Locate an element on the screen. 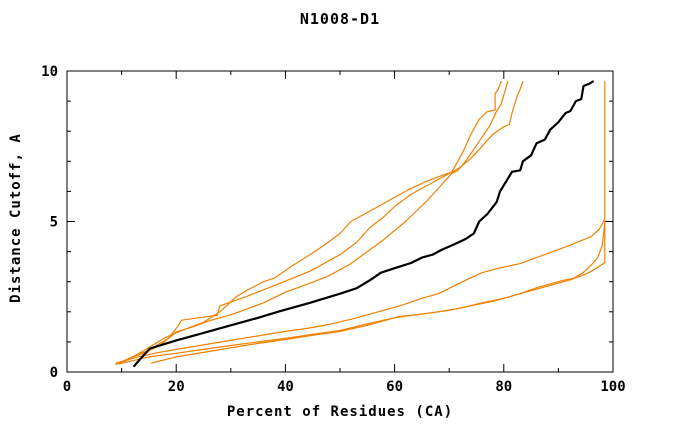 Image resolution: width=680 pixels, height=440 pixels. y-axis-label: Distance Cutoff, A is located at coordinates (16, 218).